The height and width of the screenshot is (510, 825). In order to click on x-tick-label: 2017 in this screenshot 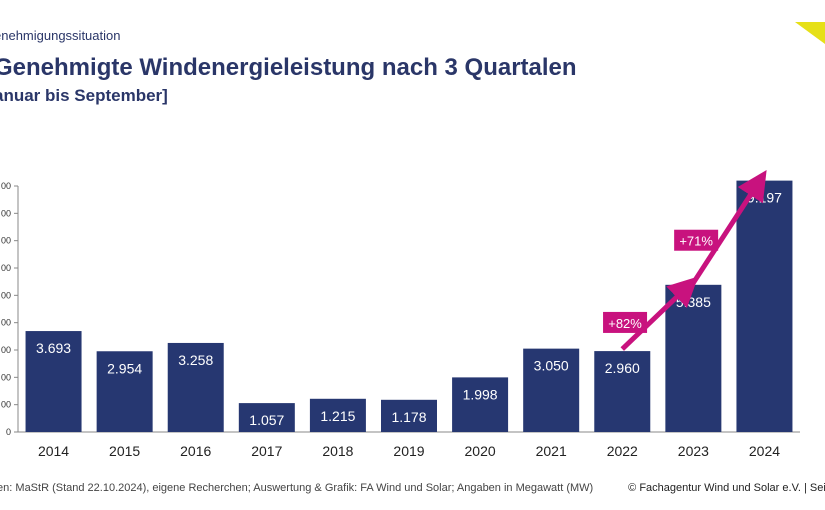, I will do `click(266, 451)`.